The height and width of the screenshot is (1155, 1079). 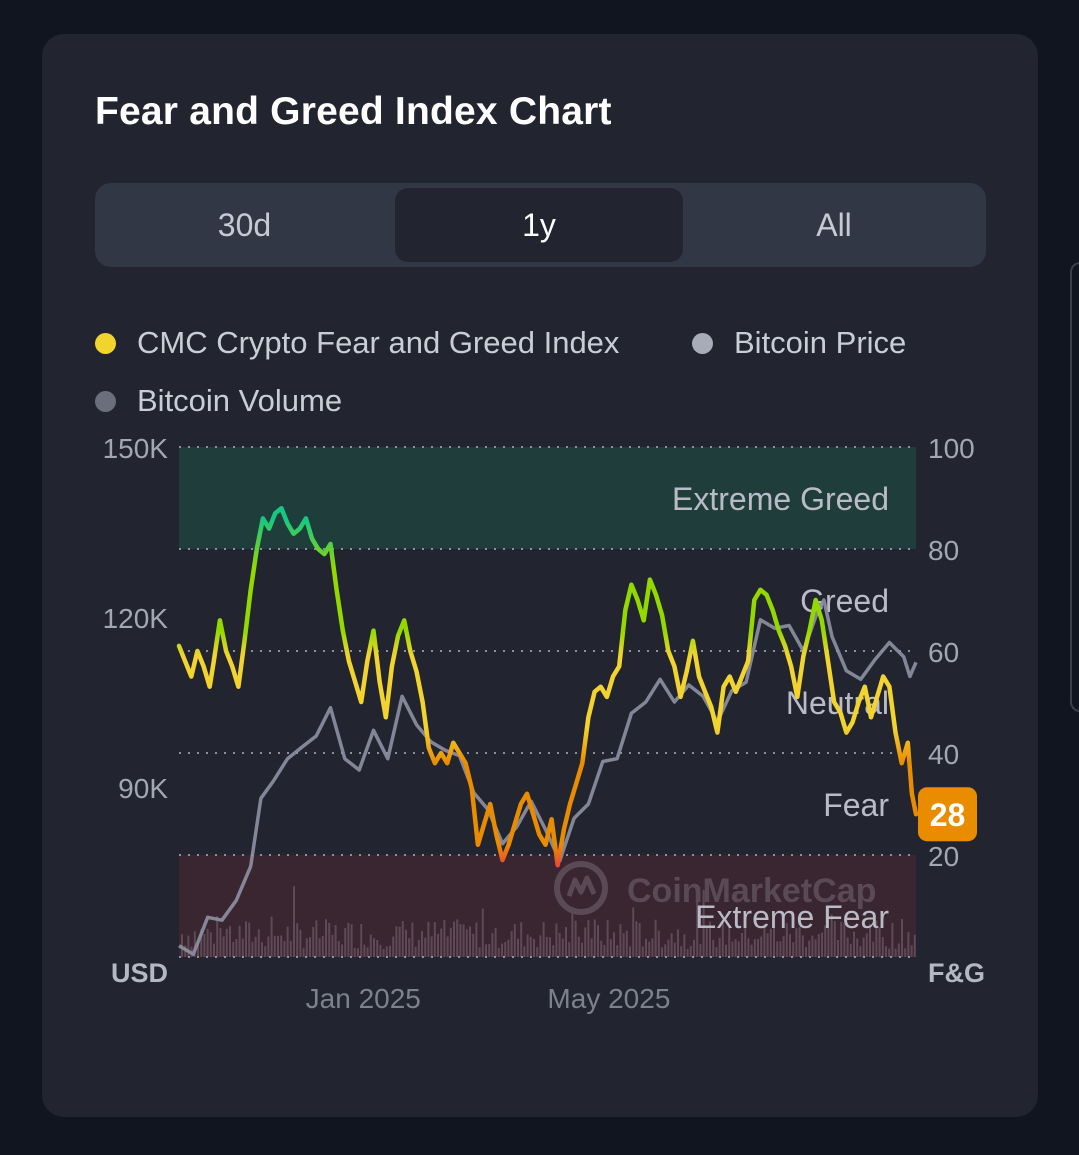 What do you see at coordinates (244, 225) in the screenshot?
I see `tab-30d: 30d` at bounding box center [244, 225].